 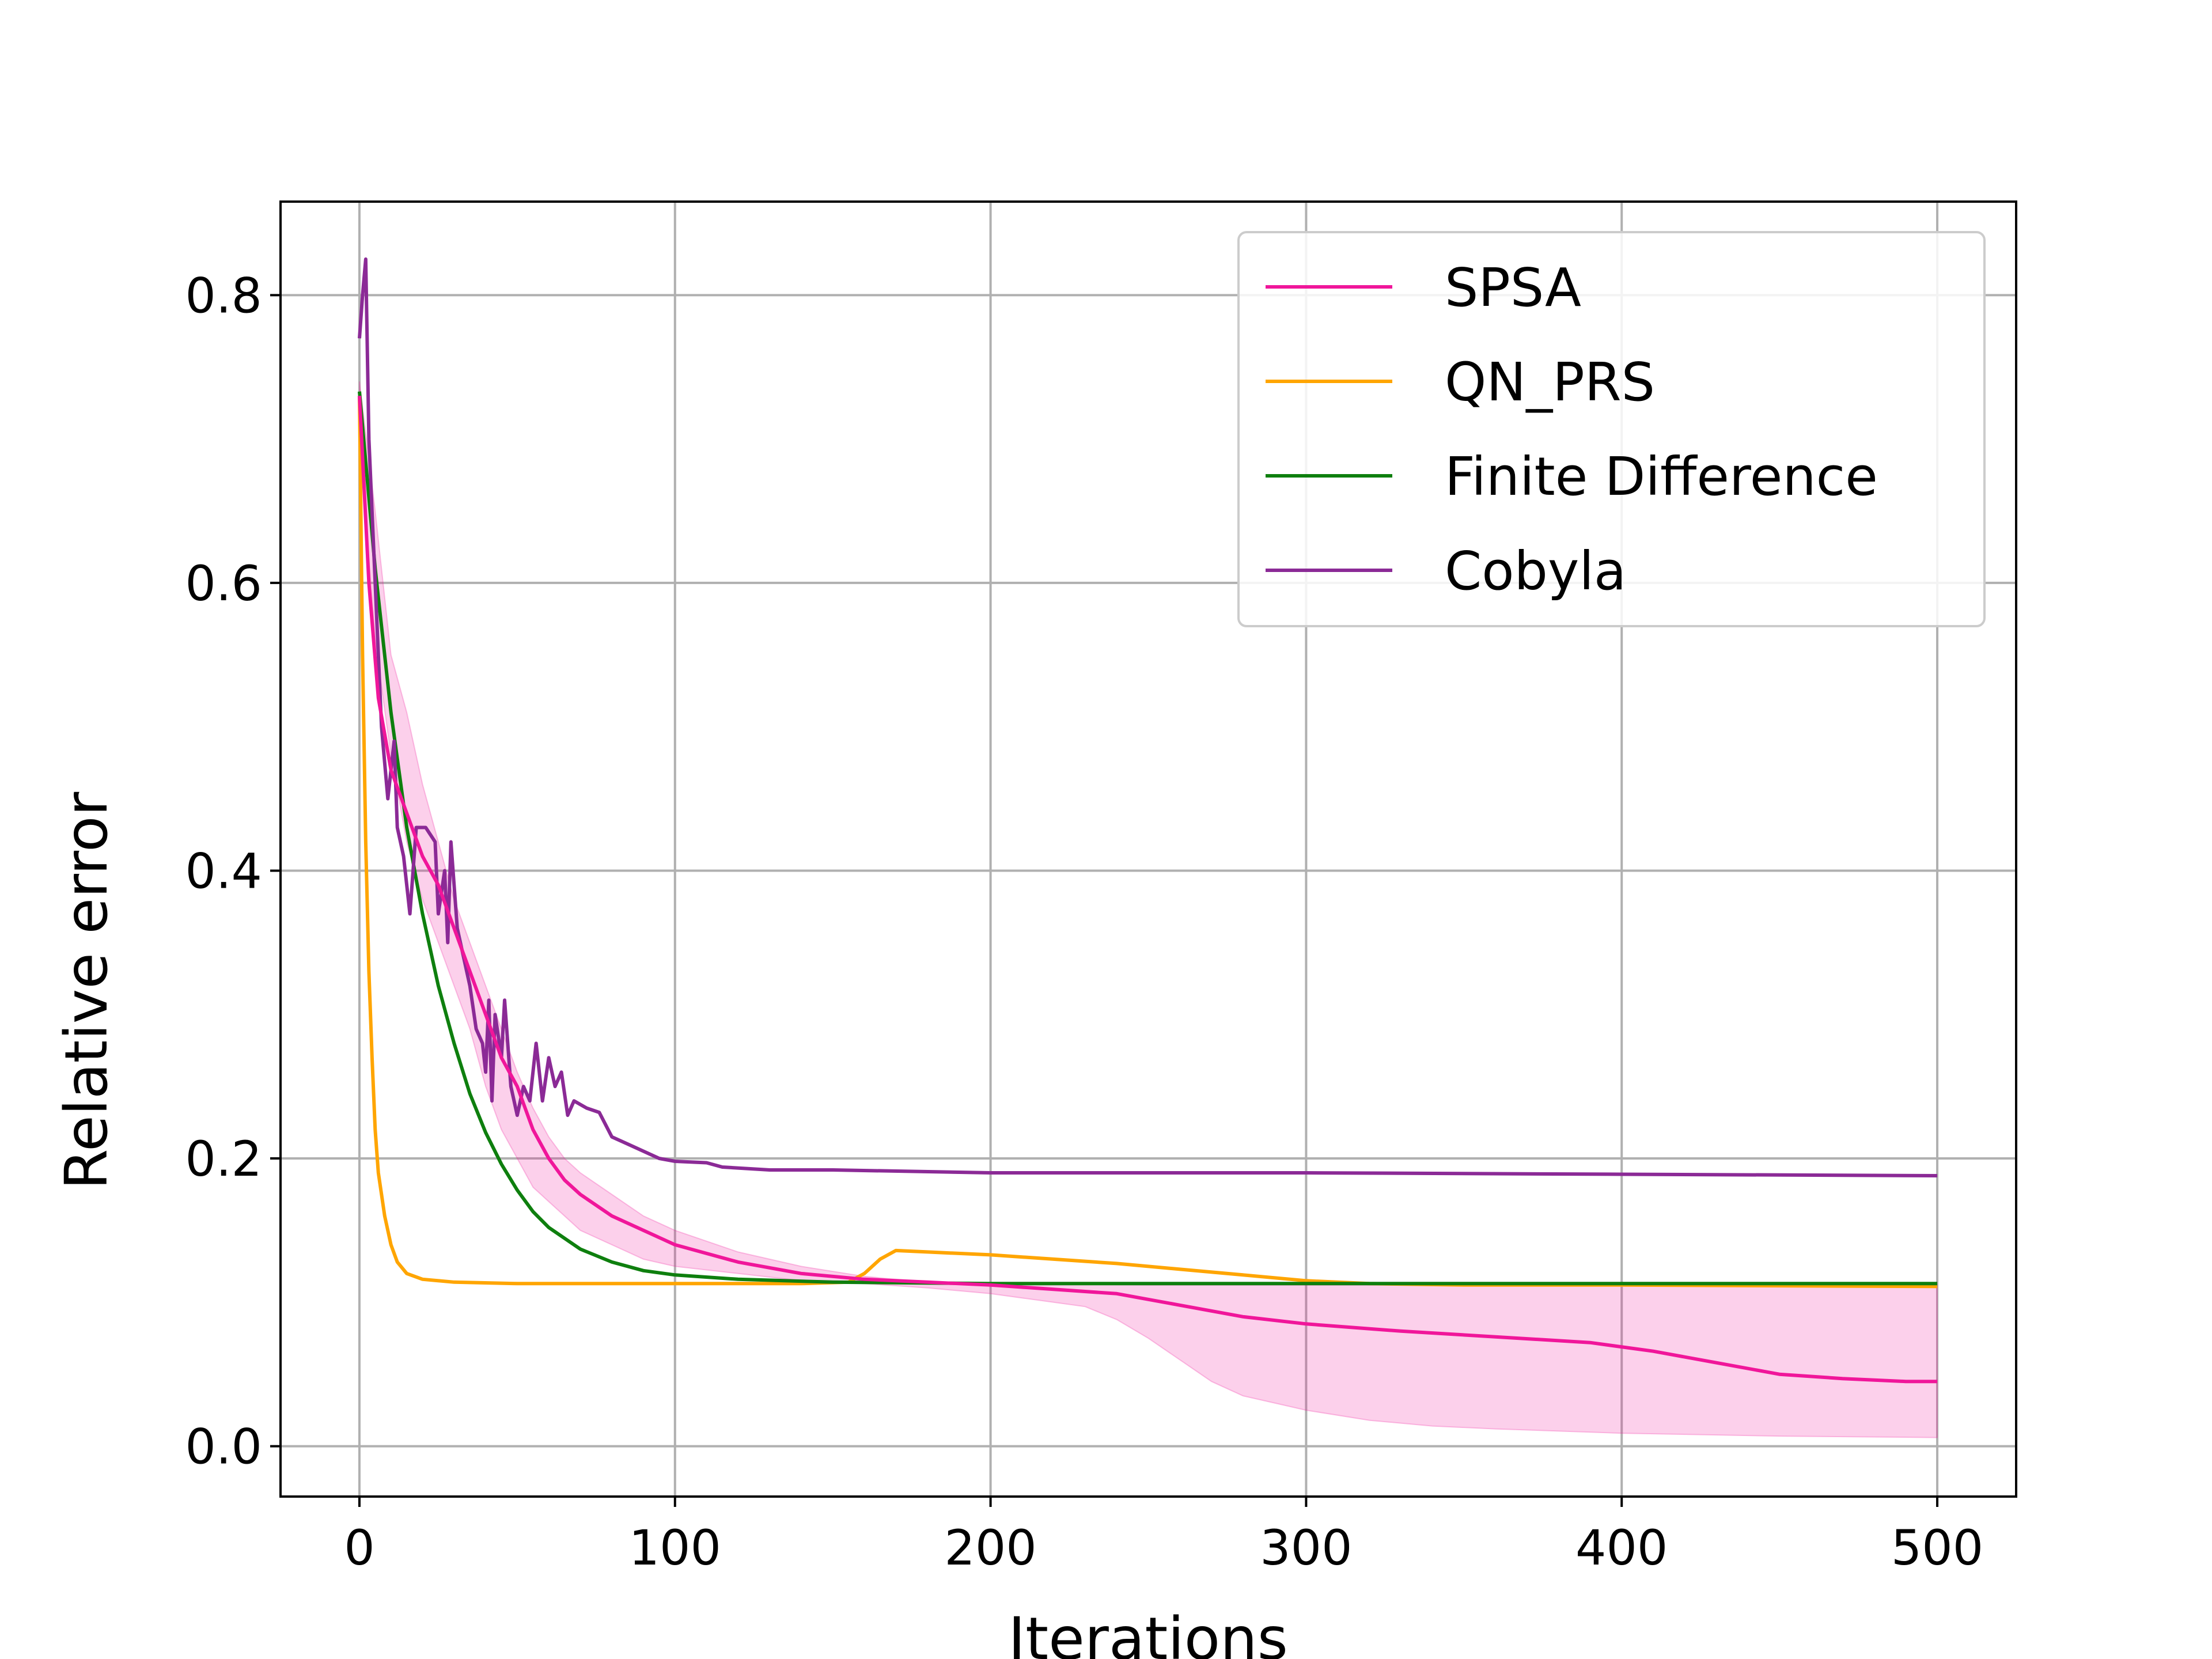 I want to click on legend-box, so click(x=1611, y=429).